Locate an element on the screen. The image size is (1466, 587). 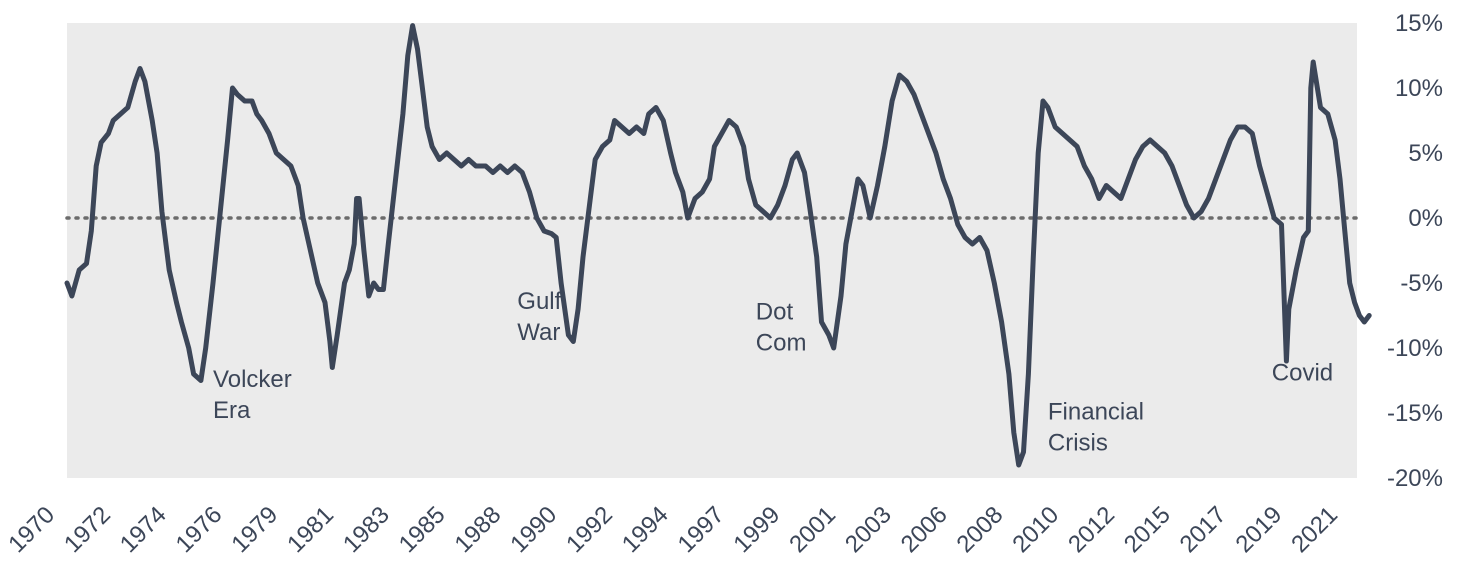
x-tick-label: 1999 is located at coordinates (756, 529).